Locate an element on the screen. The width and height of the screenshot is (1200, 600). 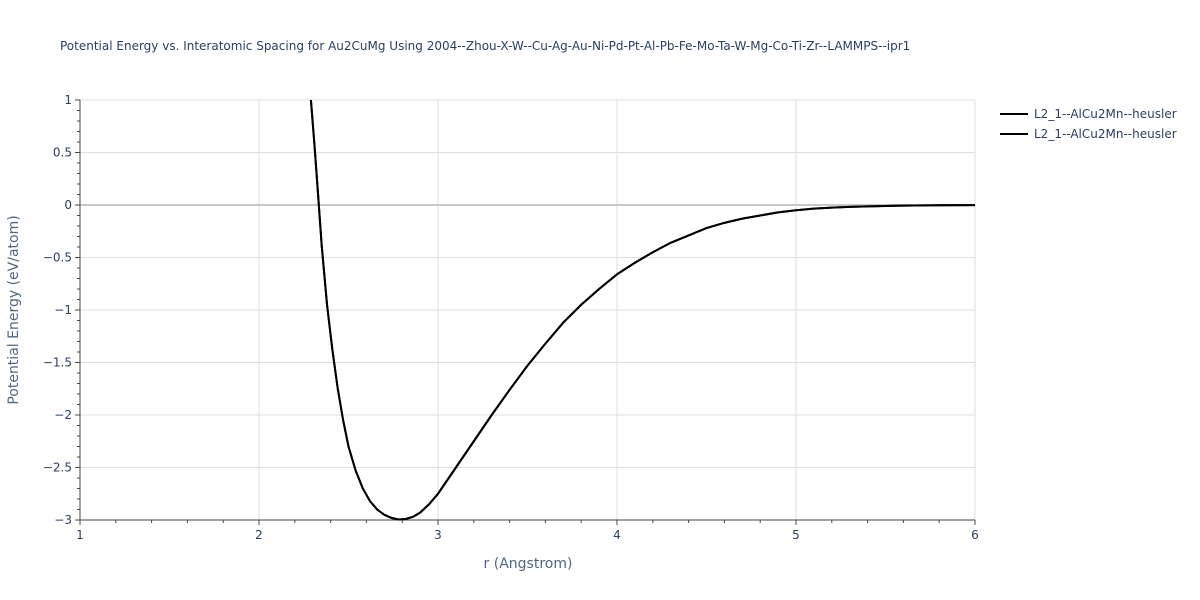
y-tick-label: −3 is located at coordinates (63, 520).